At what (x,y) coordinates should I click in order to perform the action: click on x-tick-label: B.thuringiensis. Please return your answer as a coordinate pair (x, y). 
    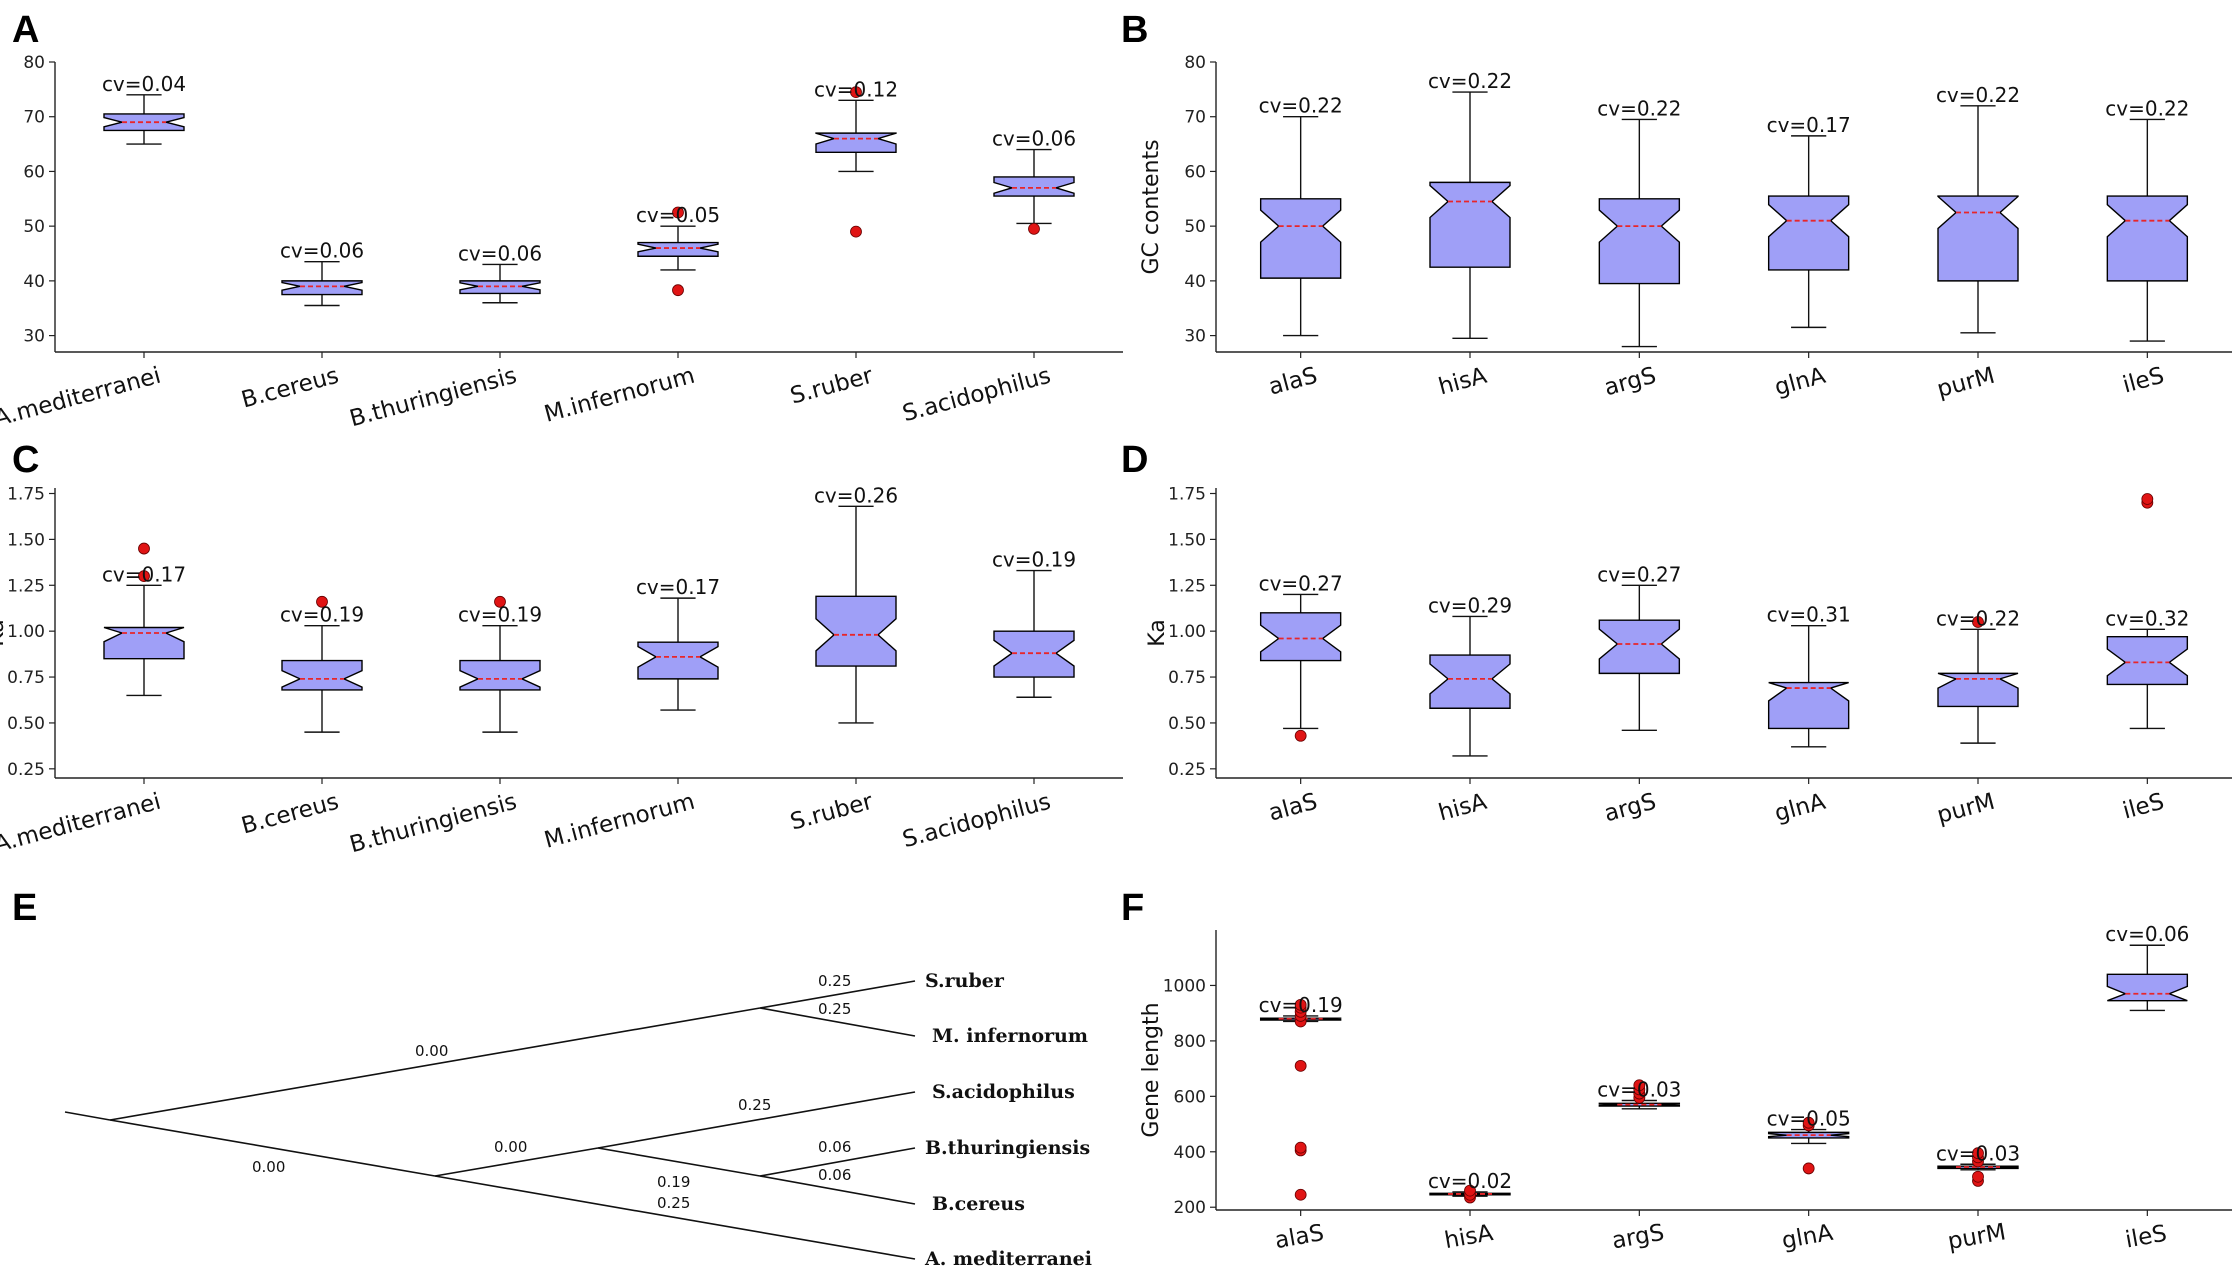
    Looking at the image, I should click on (433, 398).